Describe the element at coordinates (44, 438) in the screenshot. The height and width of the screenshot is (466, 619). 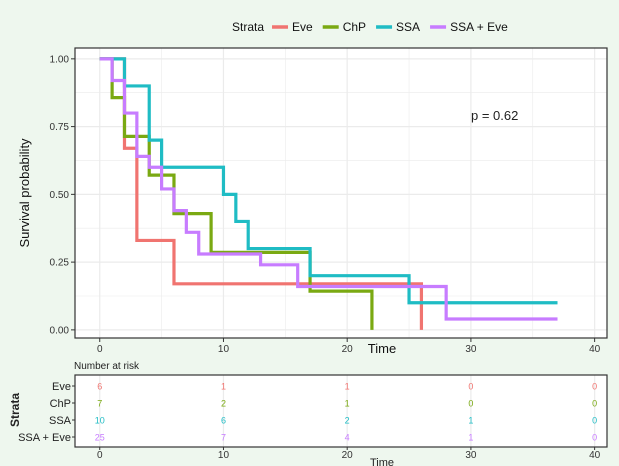
I see `risk-row-label-ssa-eve: SSA + Eve` at that location.